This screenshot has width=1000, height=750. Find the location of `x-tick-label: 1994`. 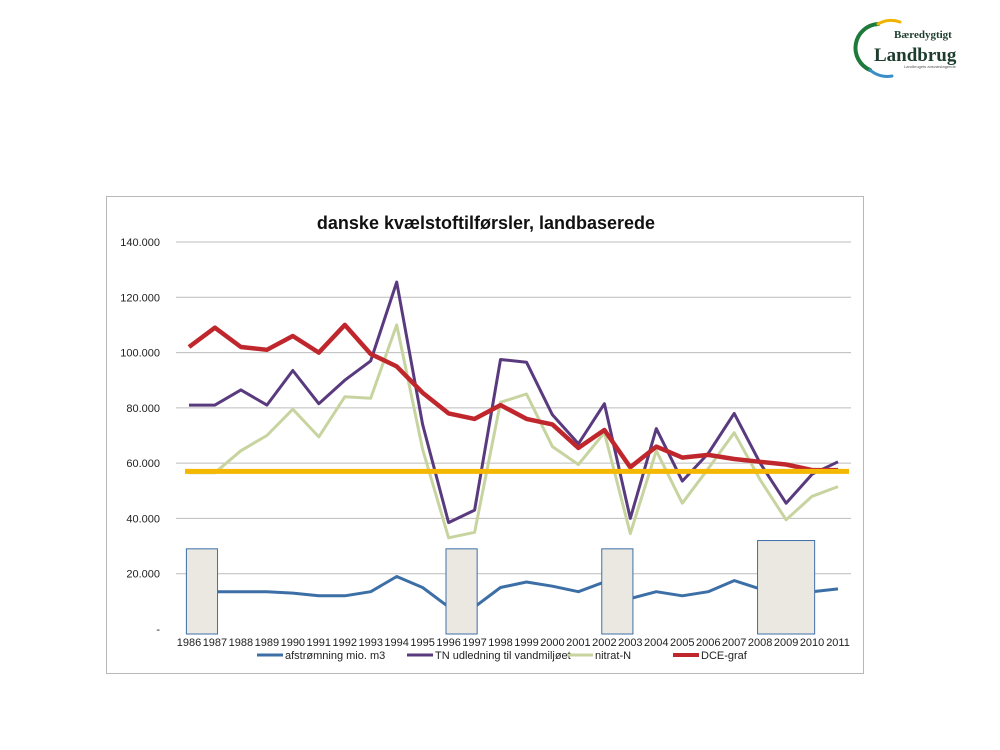

x-tick-label: 1994 is located at coordinates (396, 643).